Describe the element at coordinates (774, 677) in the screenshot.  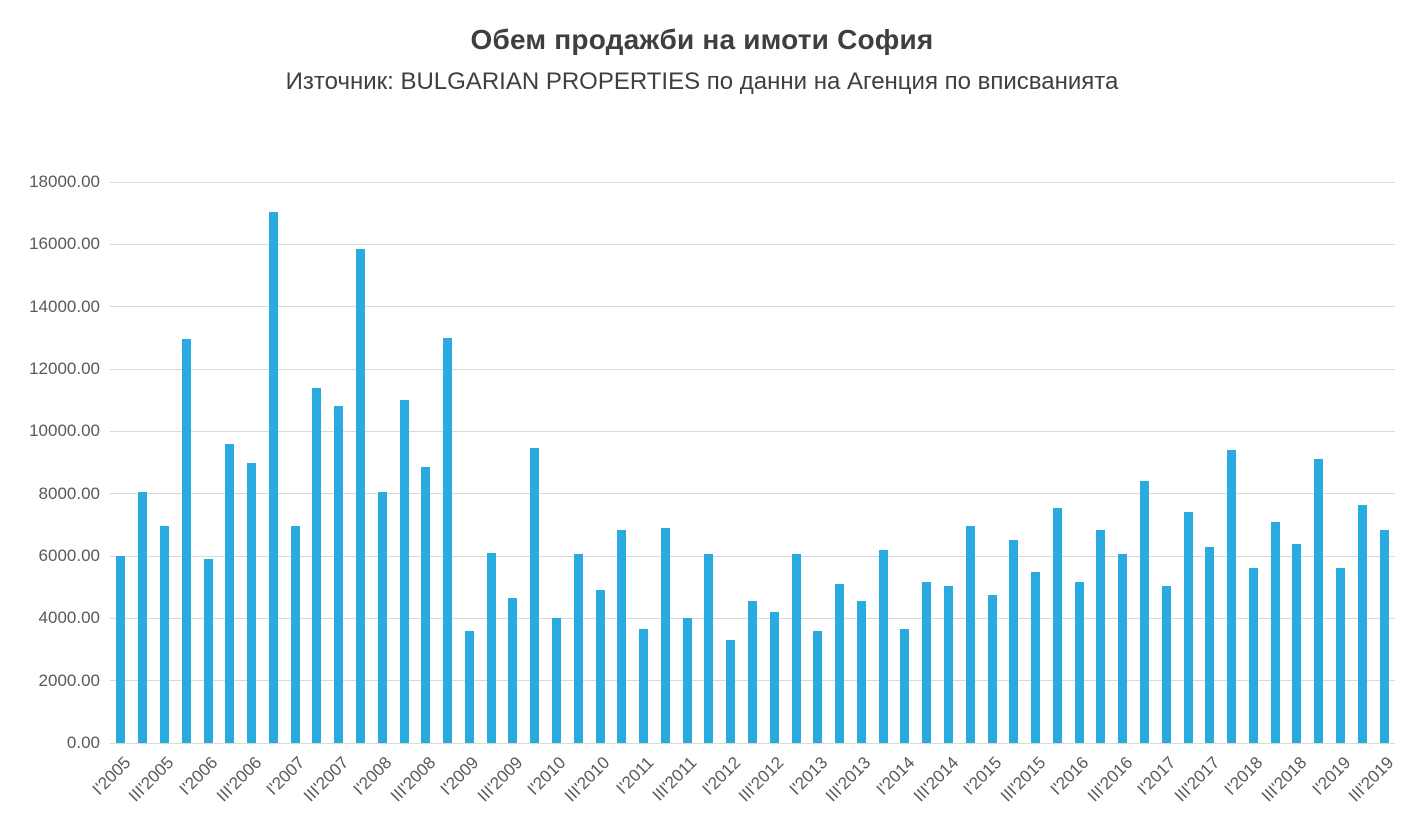
I see `bar-III'2012` at that location.